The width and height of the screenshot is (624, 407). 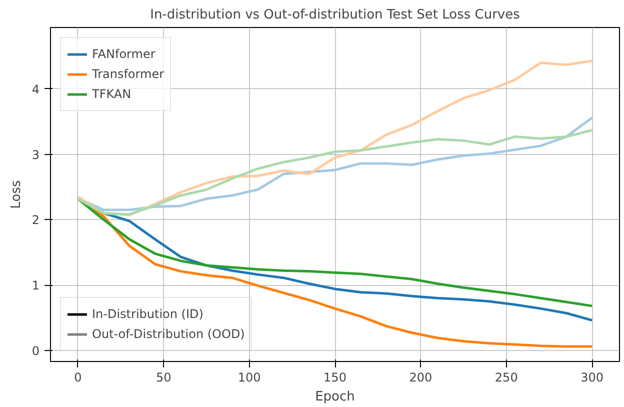 I want to click on y-tick-label: 4, so click(x=36, y=89).